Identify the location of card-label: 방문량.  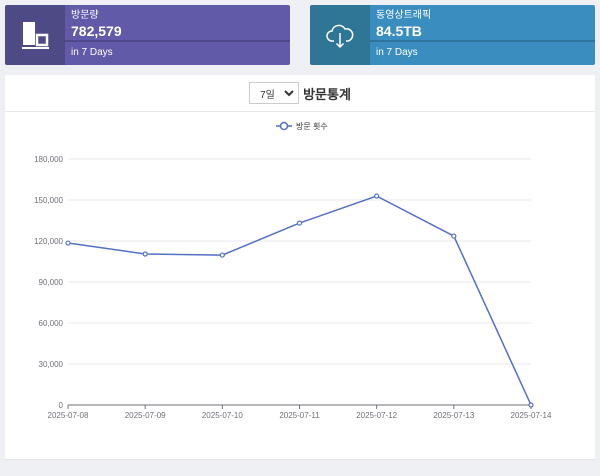
(85, 15).